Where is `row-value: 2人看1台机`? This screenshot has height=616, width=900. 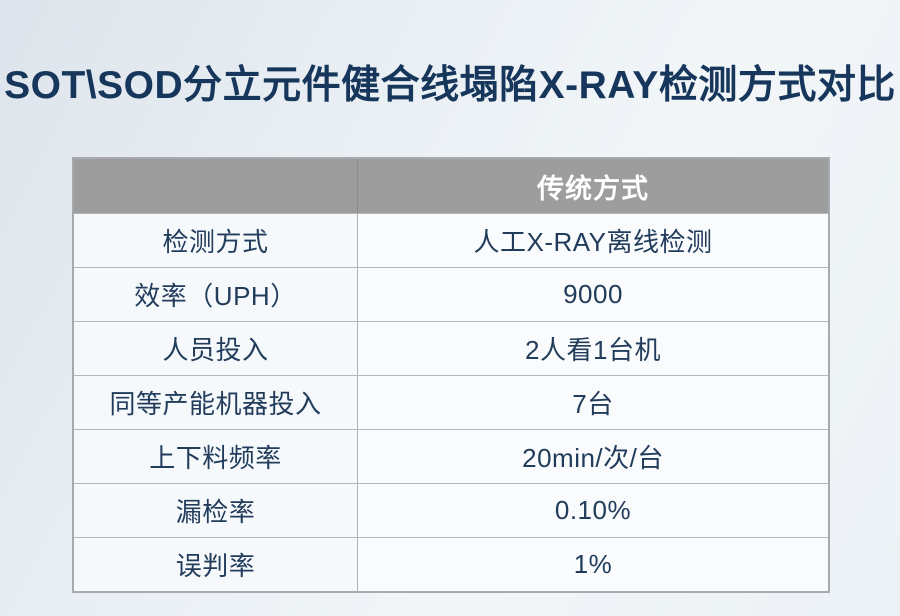
row-value: 2人看1台机 is located at coordinates (593, 348).